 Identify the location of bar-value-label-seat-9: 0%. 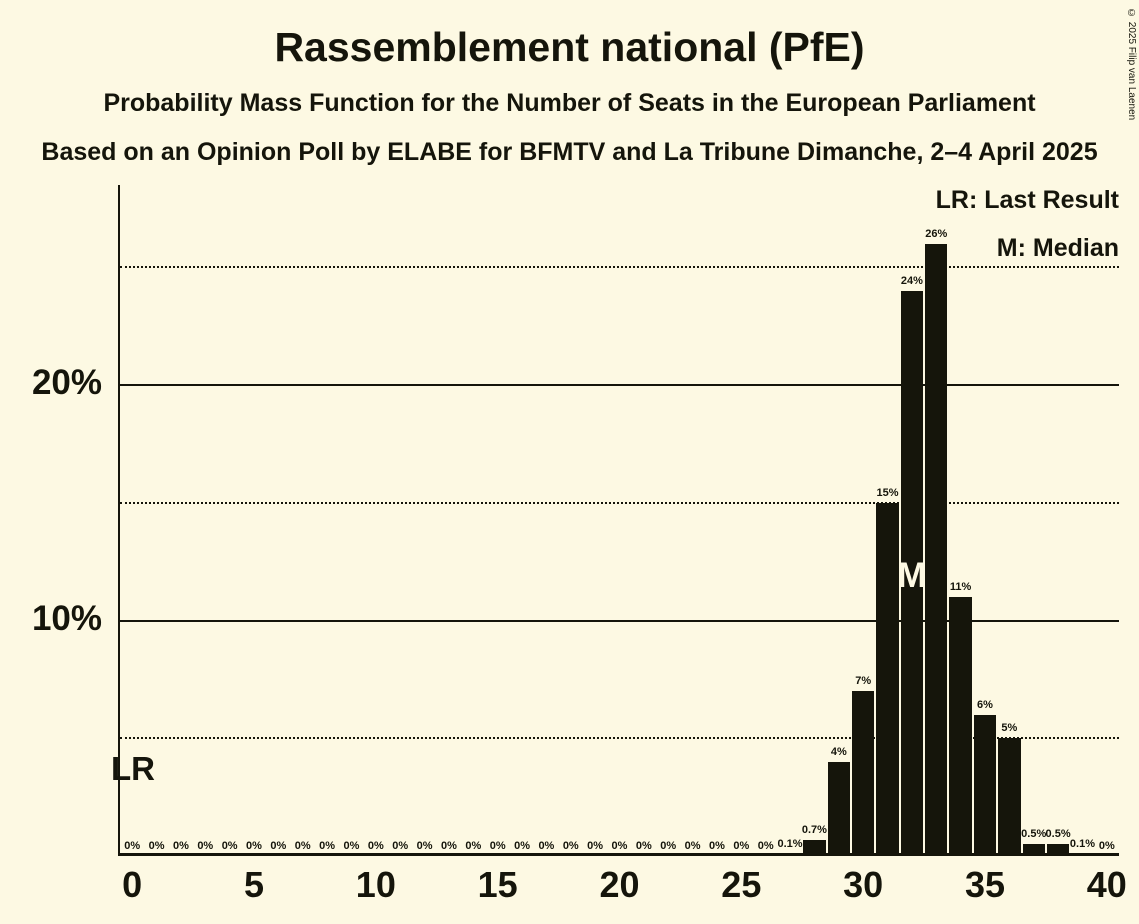
(351, 846).